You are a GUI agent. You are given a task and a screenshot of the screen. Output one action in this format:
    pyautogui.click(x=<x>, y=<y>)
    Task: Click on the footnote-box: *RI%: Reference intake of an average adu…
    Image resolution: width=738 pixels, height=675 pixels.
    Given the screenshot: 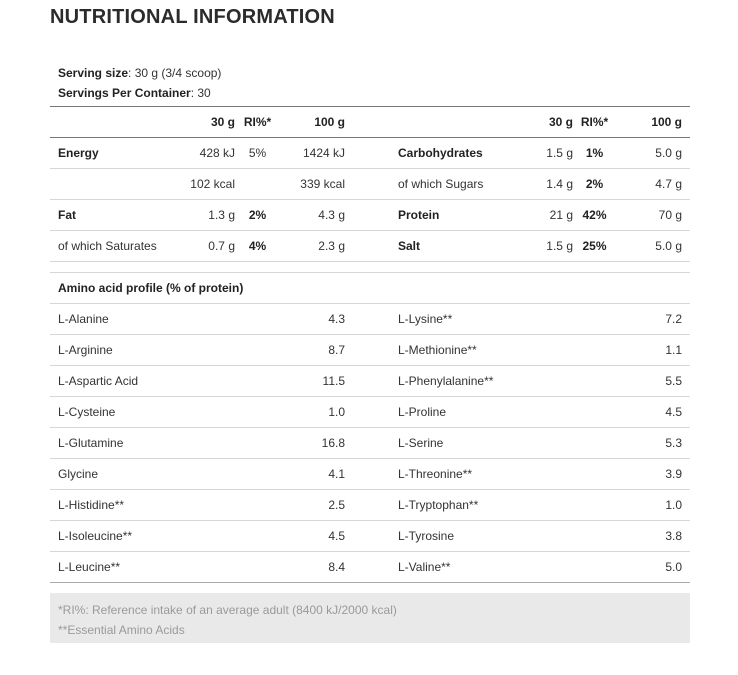 What is the action you would take?
    pyautogui.click(x=370, y=618)
    